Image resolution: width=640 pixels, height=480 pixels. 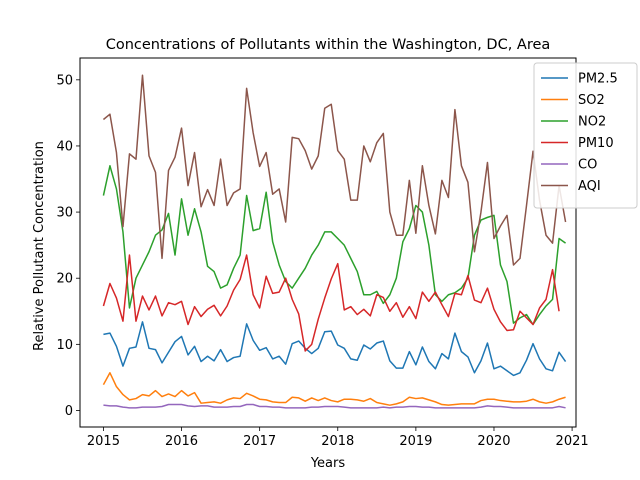 What do you see at coordinates (39, 246) in the screenshot?
I see `y-axis-label: Relative Pollutant Concentration` at bounding box center [39, 246].